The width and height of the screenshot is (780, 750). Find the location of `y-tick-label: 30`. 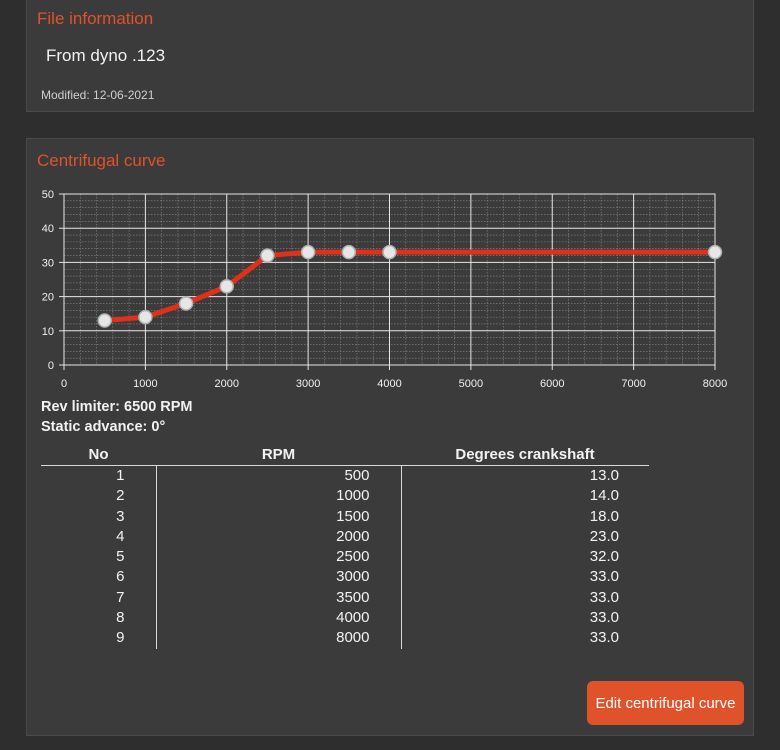

y-tick-label: 30 is located at coordinates (48, 263).